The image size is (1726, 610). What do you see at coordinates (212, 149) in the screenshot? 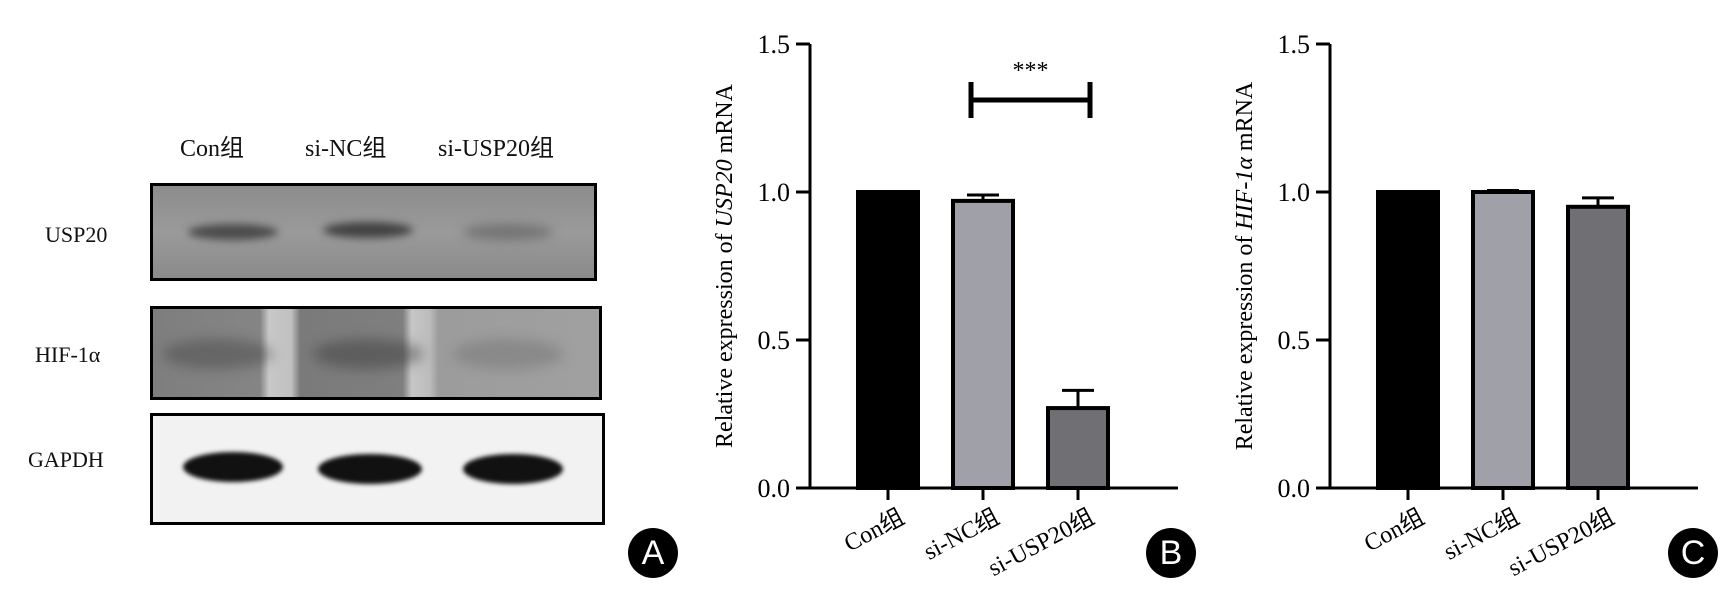
I see `lane-label-con: Con组` at bounding box center [212, 149].